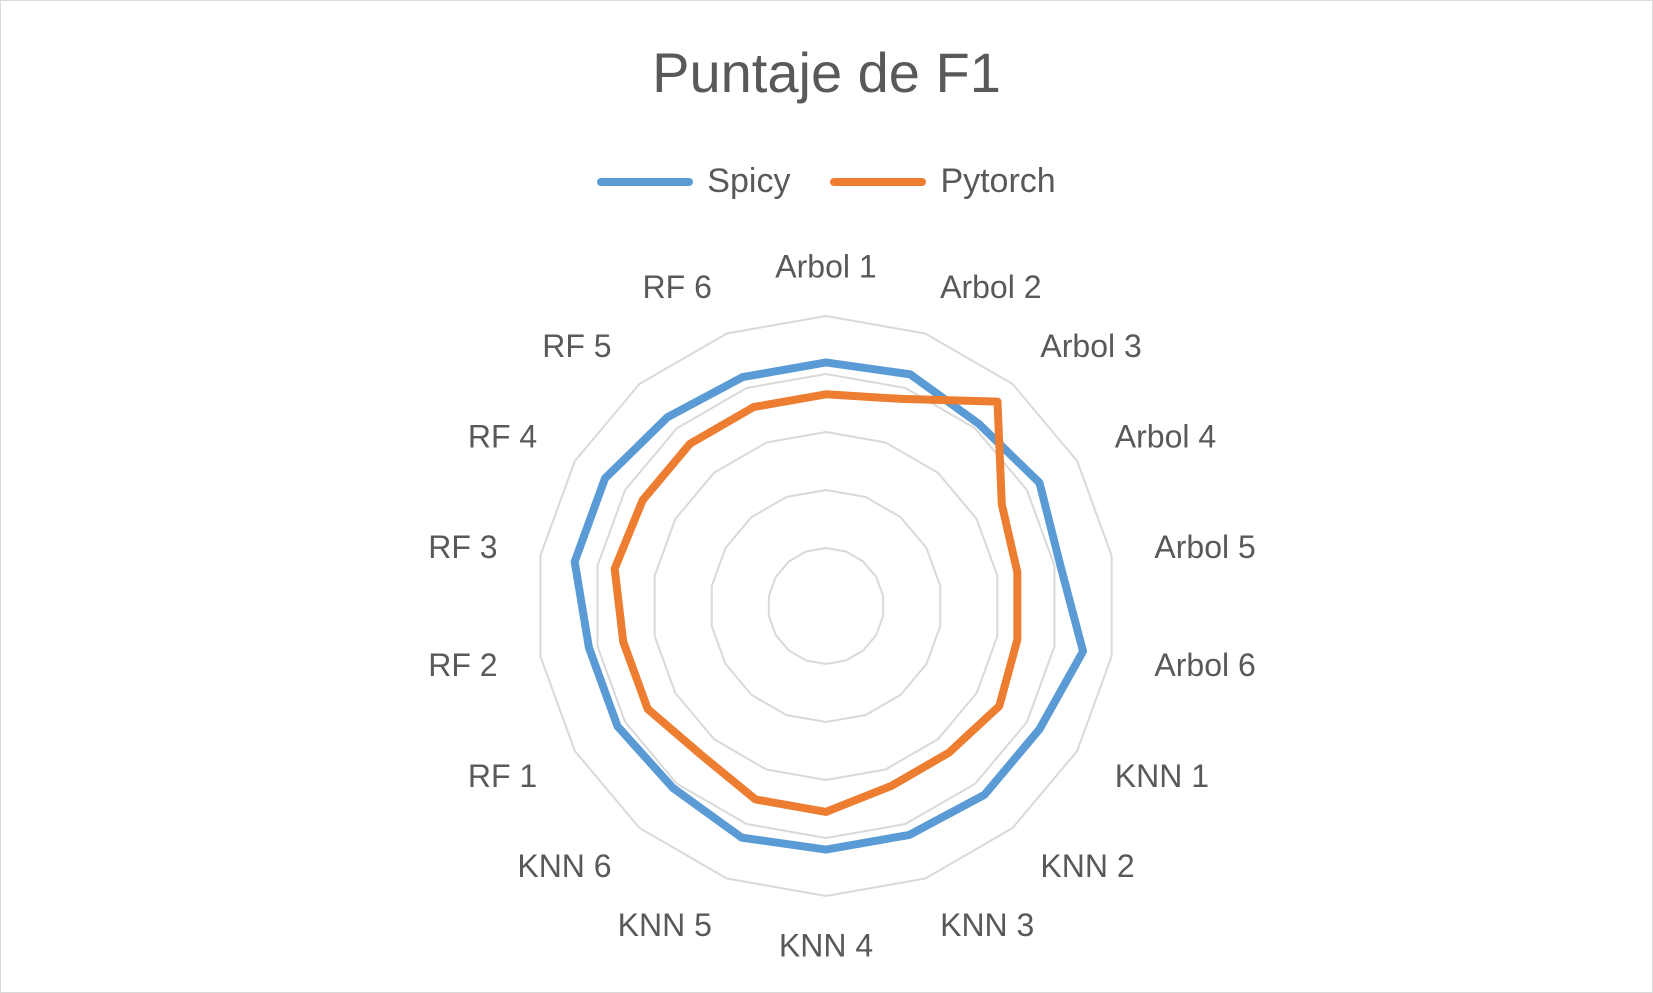 The width and height of the screenshot is (1653, 993). Describe the element at coordinates (677, 287) in the screenshot. I see `category-label: RF 6` at that location.